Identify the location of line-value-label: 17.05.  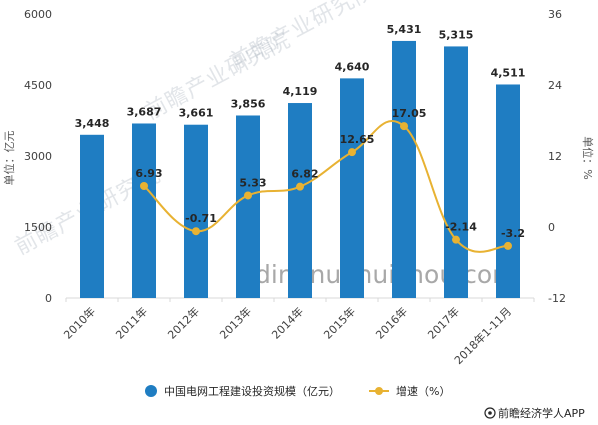
(409, 113).